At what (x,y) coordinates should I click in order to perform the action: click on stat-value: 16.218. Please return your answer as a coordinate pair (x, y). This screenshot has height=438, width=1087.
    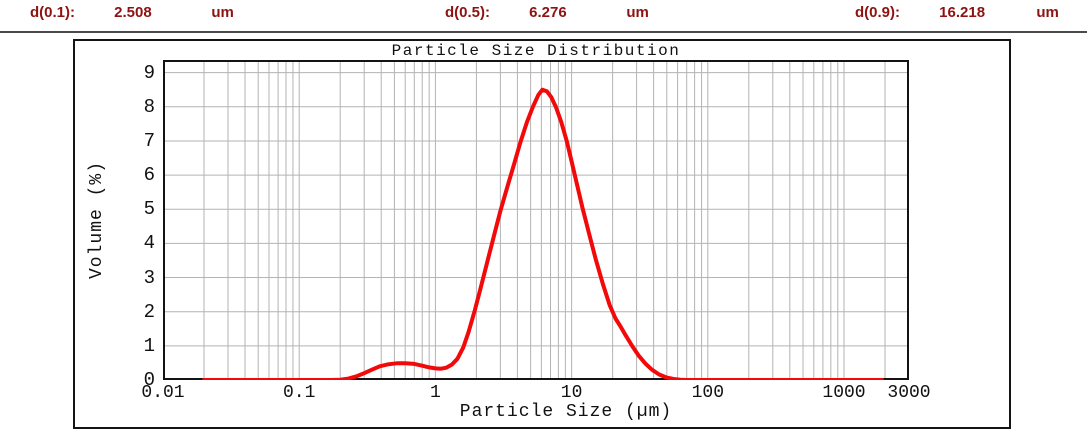
    Looking at the image, I should click on (962, 12).